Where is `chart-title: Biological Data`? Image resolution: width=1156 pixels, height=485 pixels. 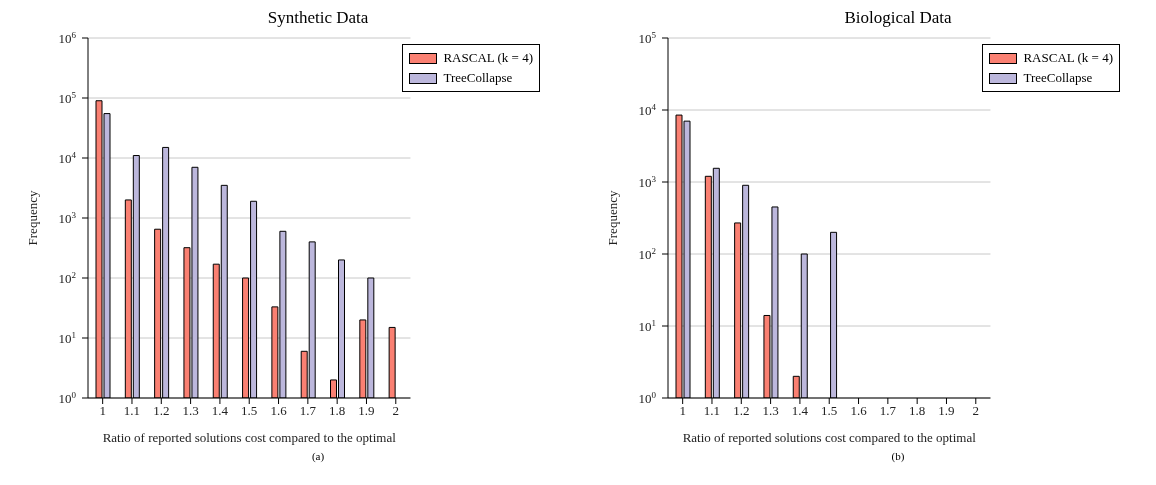
chart-title: Biological Data is located at coordinates (898, 18).